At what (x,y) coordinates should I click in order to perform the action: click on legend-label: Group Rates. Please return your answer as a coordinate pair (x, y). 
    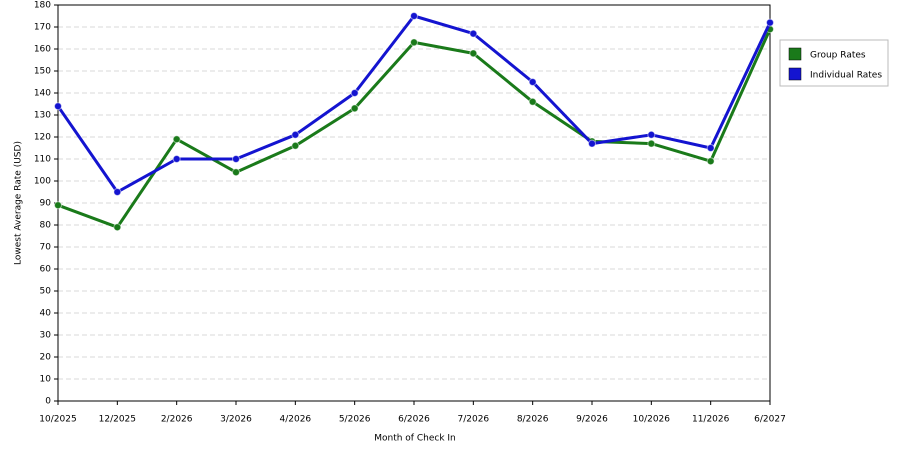
    Looking at the image, I should click on (838, 56).